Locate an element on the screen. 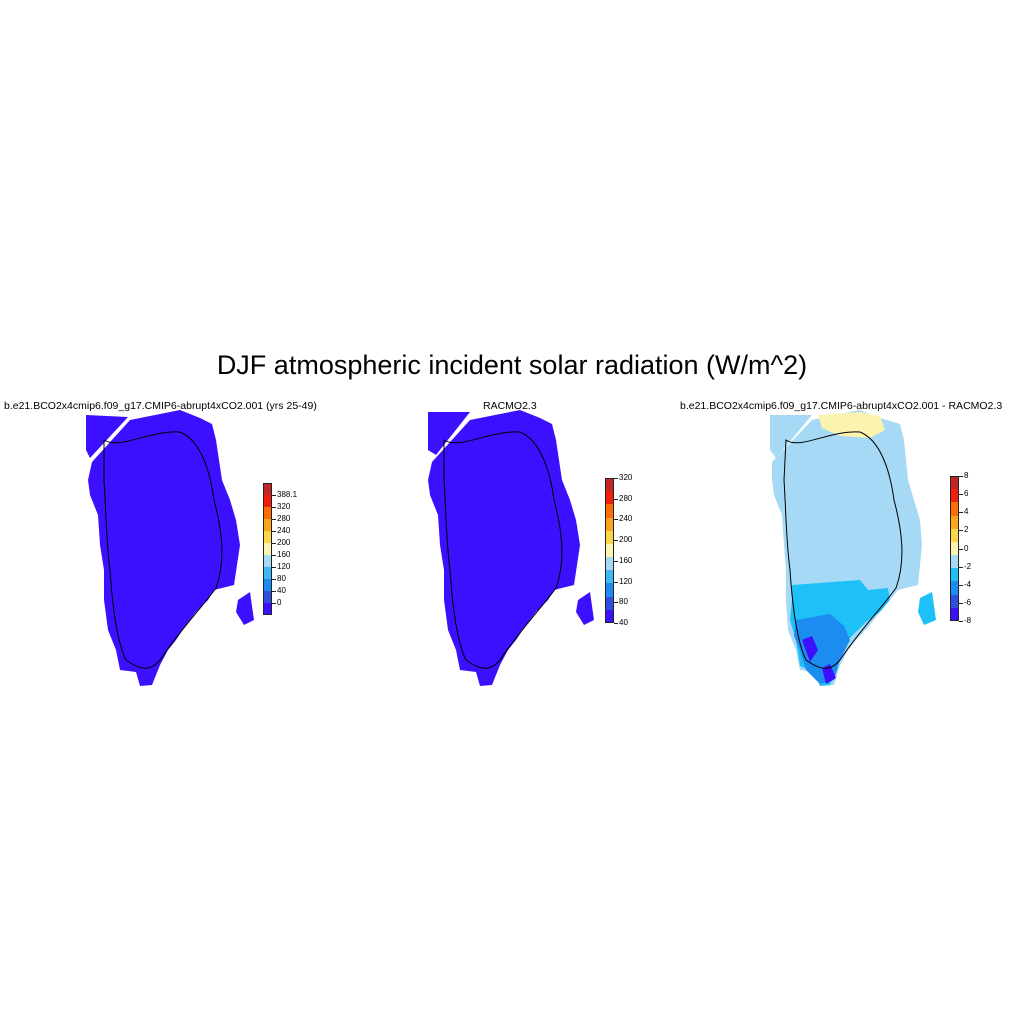 The height and width of the screenshot is (1024, 1024). panel-2-colorbar: 320 280 240 200 160 120 80 40 is located at coordinates (625, 550).